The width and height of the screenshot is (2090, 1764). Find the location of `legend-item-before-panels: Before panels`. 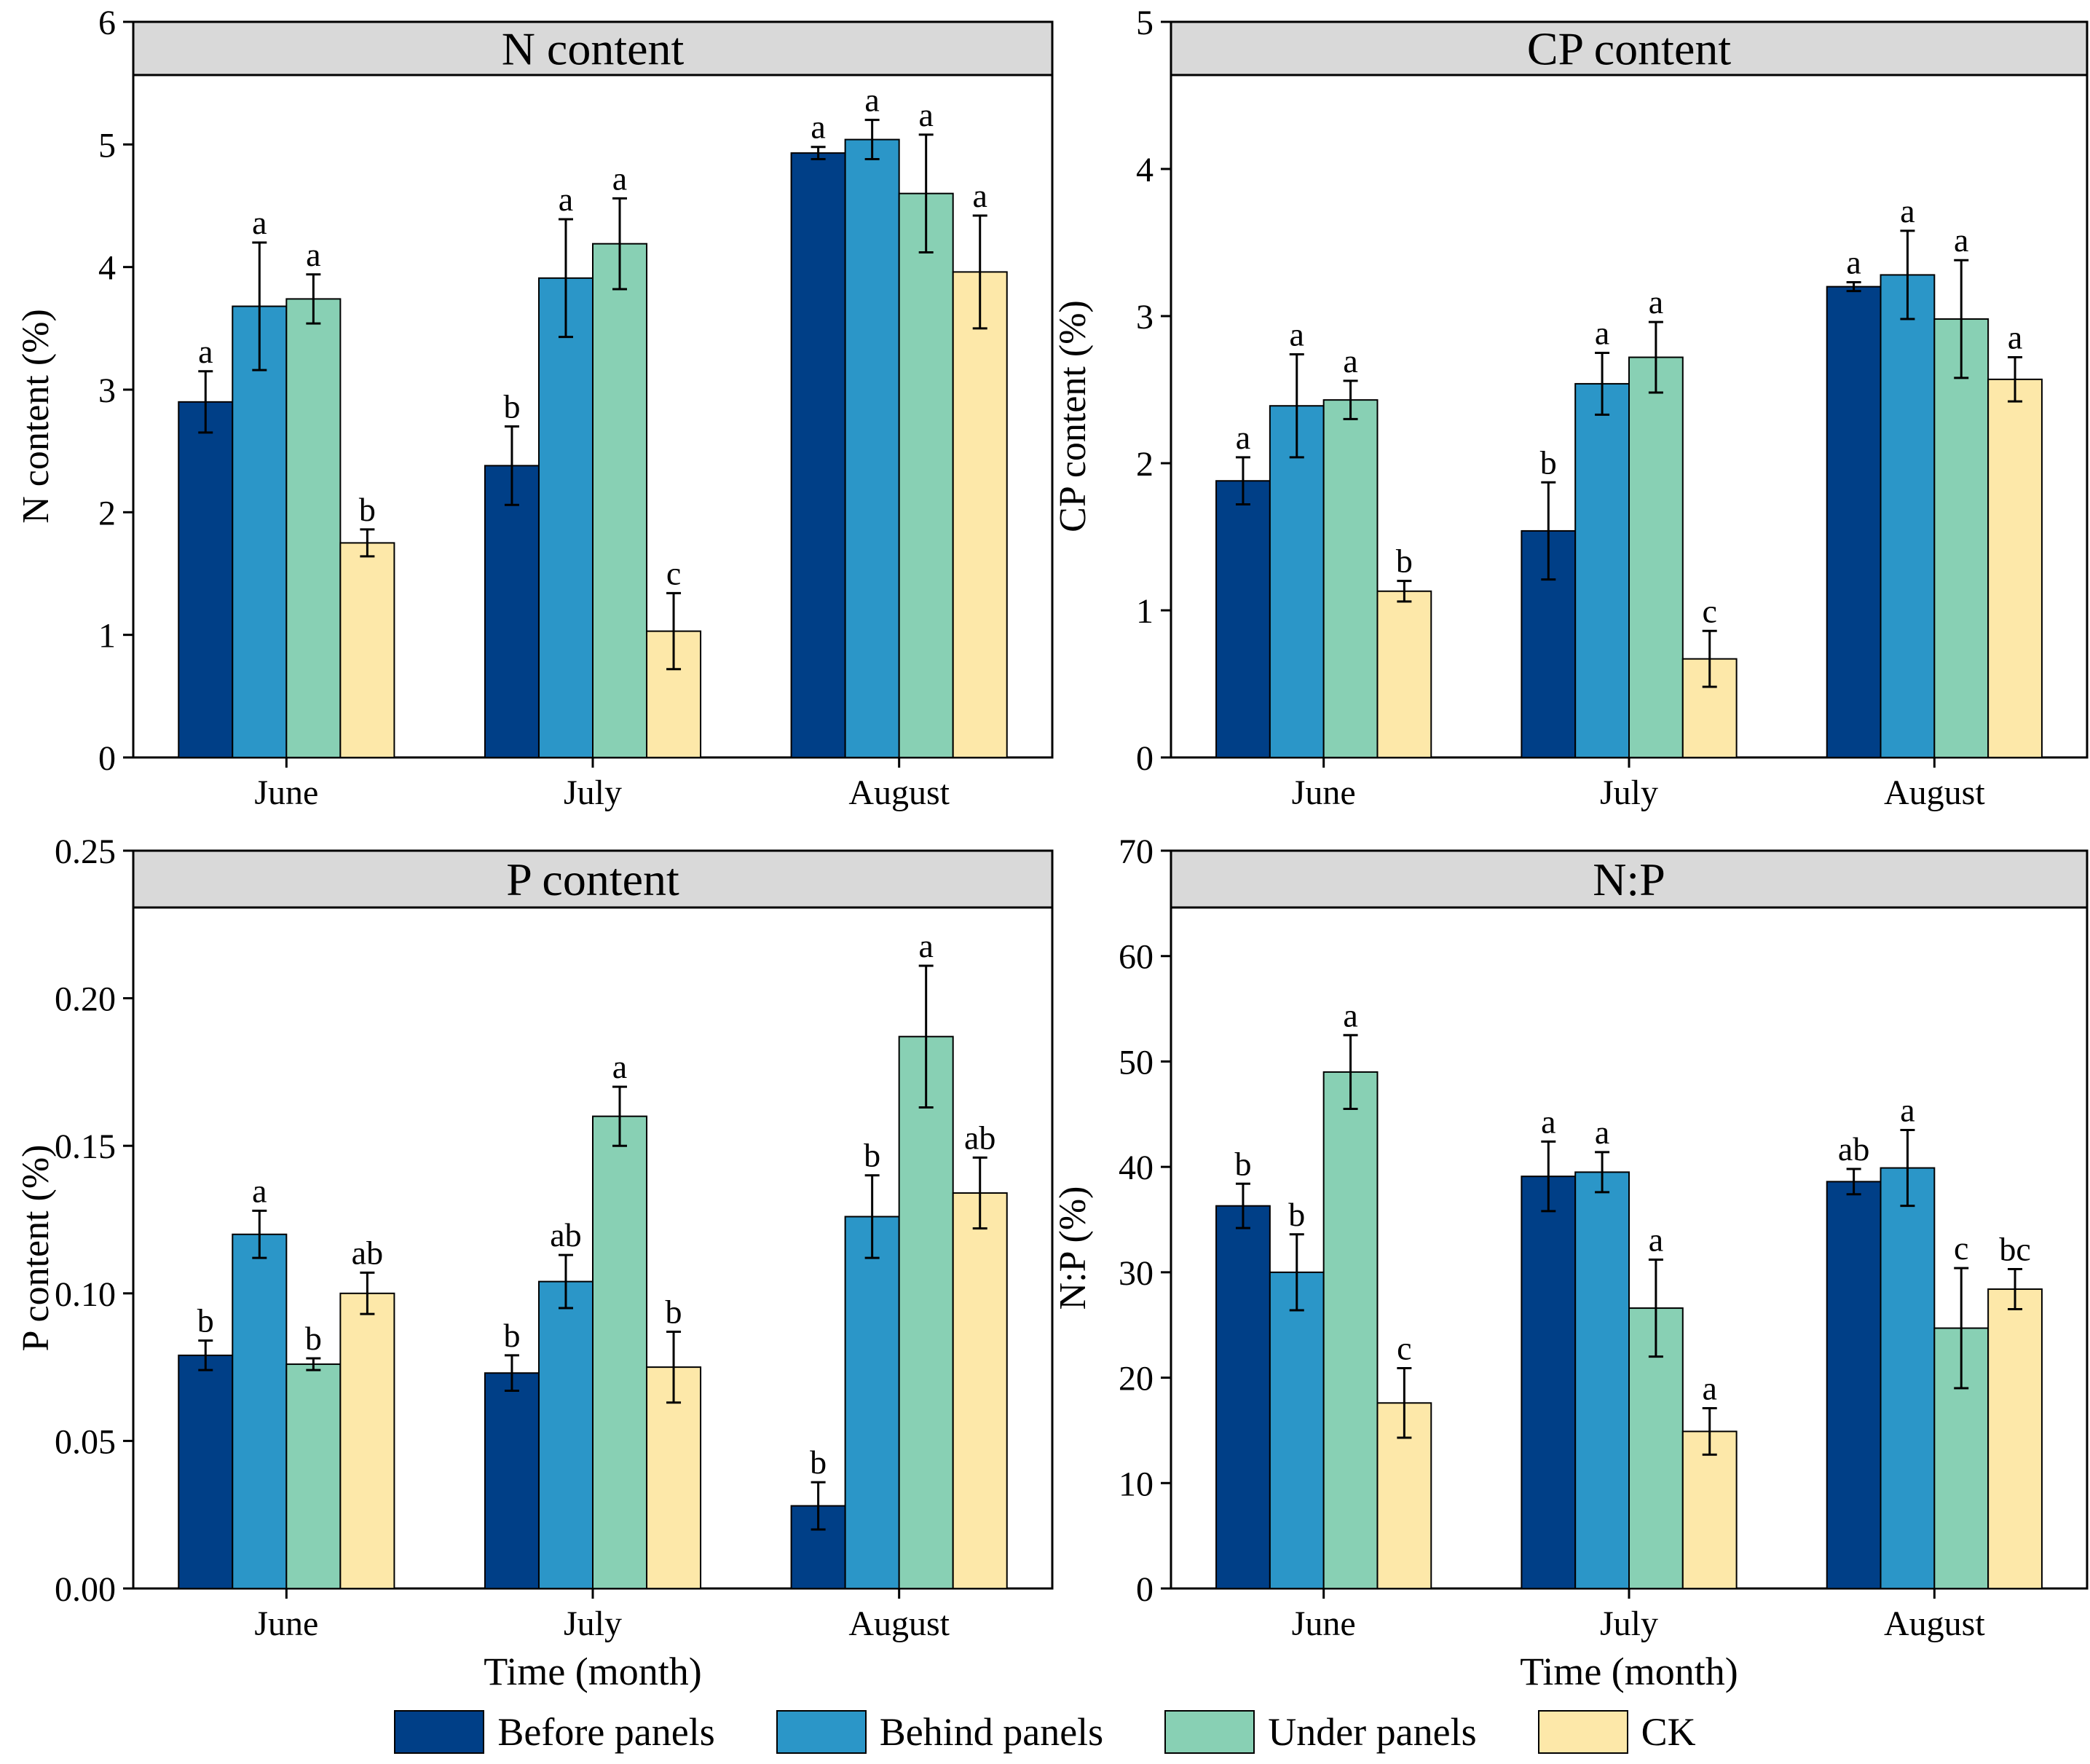

legend-item-before-panels: Before panels is located at coordinates (554, 1732).